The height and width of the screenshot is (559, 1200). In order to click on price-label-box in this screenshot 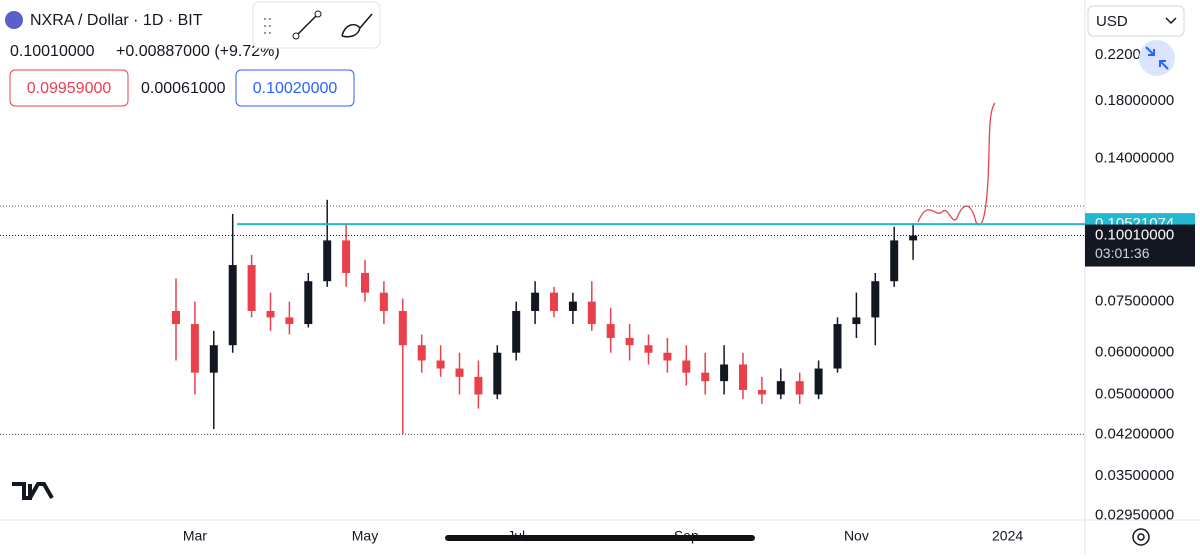, I will do `click(1140, 245)`.